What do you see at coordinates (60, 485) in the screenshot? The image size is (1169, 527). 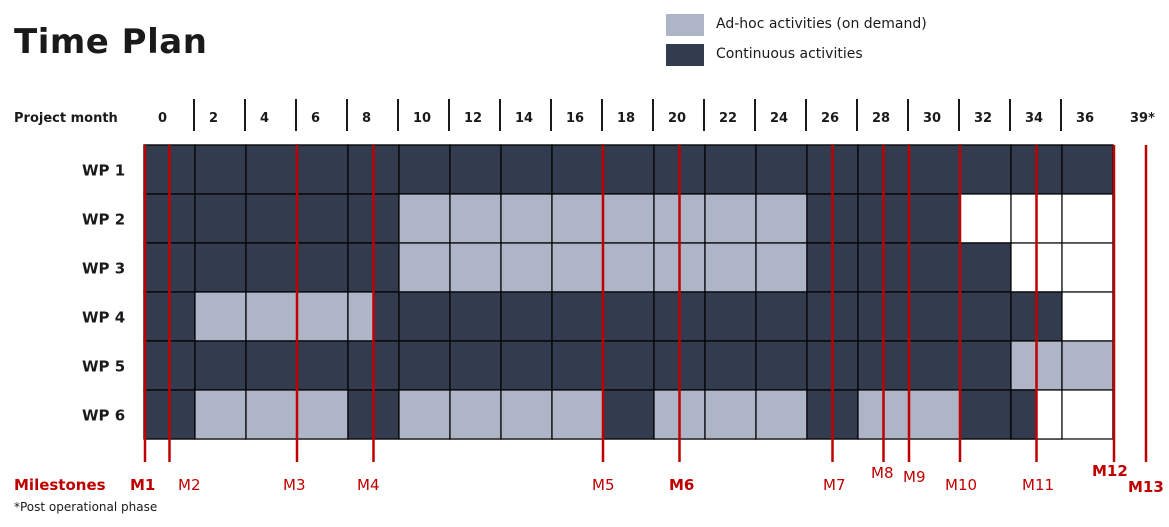 I see `milestones-label: Milestones` at bounding box center [60, 485].